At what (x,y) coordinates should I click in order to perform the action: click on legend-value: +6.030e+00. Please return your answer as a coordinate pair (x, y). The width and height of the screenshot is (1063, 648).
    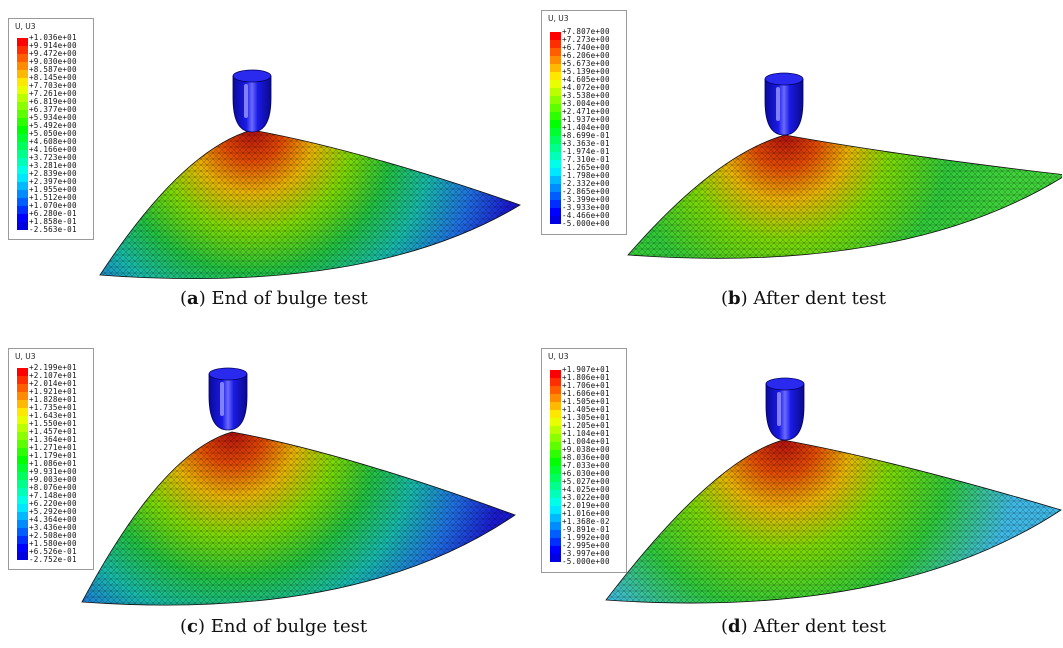
    Looking at the image, I should click on (586, 473).